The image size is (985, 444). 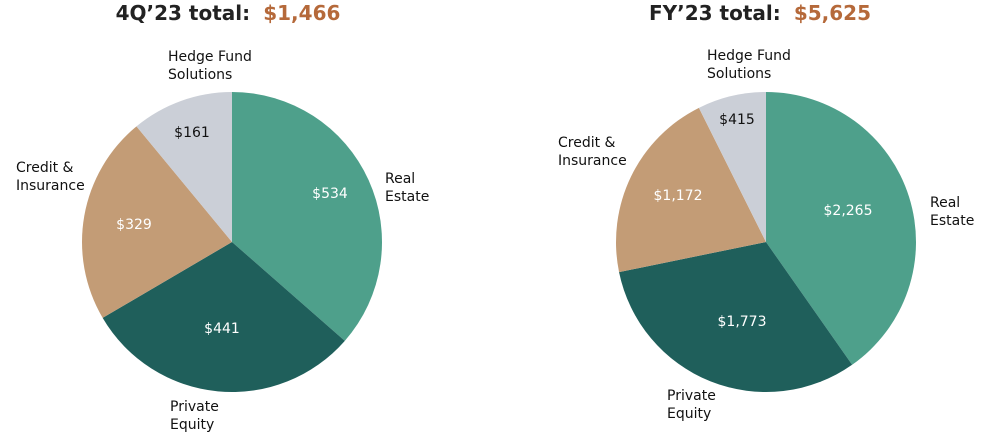 I want to click on value-label-real-estate: $2,265, so click(x=848, y=211).